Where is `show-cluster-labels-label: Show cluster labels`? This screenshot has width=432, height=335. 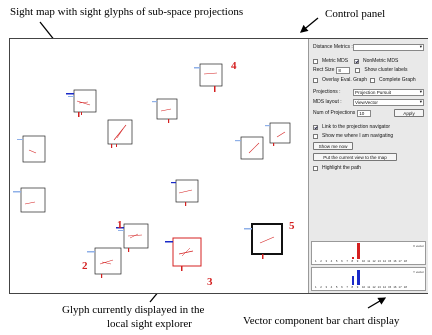
show-cluster-labels-label: Show cluster labels is located at coordinates (386, 70).